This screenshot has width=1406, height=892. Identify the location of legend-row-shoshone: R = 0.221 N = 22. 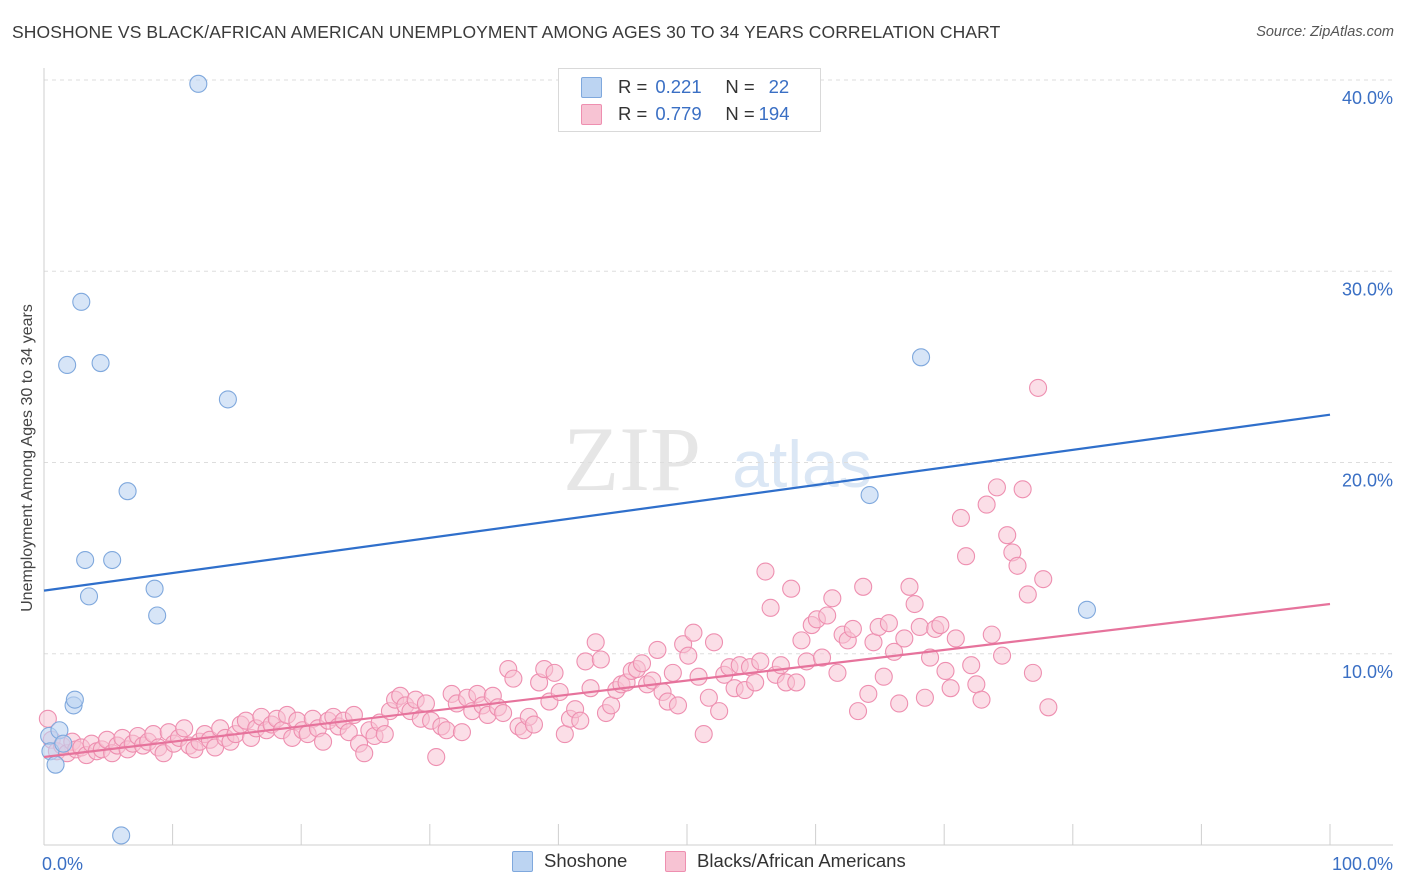
(685, 87).